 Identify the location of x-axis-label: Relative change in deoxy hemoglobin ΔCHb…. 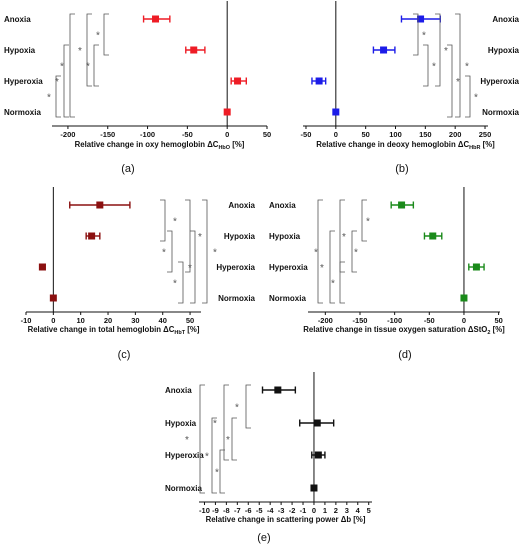
(405, 145).